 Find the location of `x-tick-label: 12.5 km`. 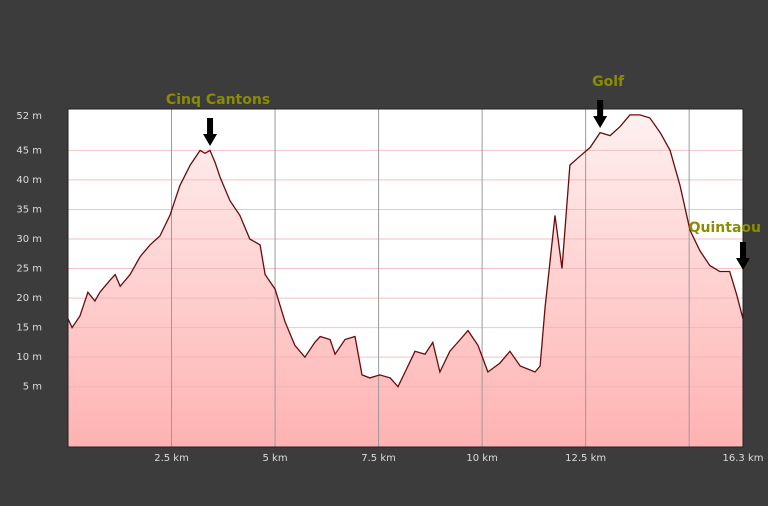

x-tick-label: 12.5 km is located at coordinates (585, 458).